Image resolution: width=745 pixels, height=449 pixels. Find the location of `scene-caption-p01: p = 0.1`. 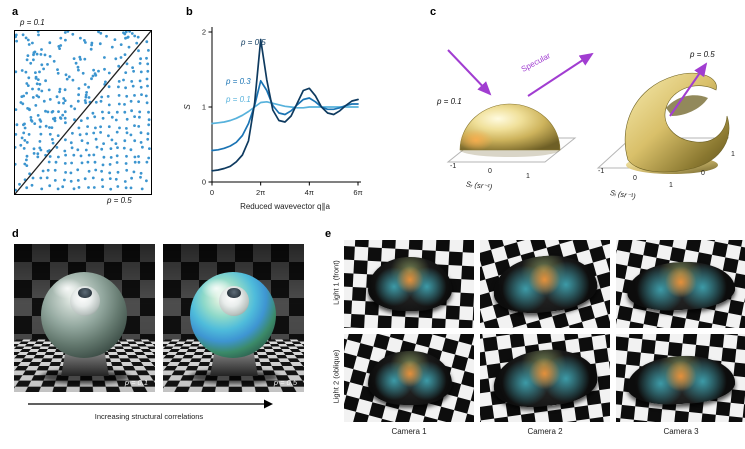

scene-caption-p01: p = 0.1 is located at coordinates (136, 382).